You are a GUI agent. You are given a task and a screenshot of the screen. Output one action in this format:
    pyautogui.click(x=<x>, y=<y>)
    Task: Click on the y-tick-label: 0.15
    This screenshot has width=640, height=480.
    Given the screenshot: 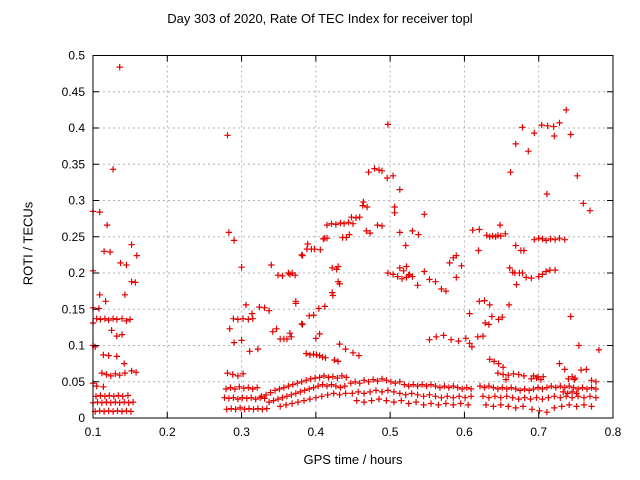 What is the action you would take?
    pyautogui.click(x=74, y=309)
    